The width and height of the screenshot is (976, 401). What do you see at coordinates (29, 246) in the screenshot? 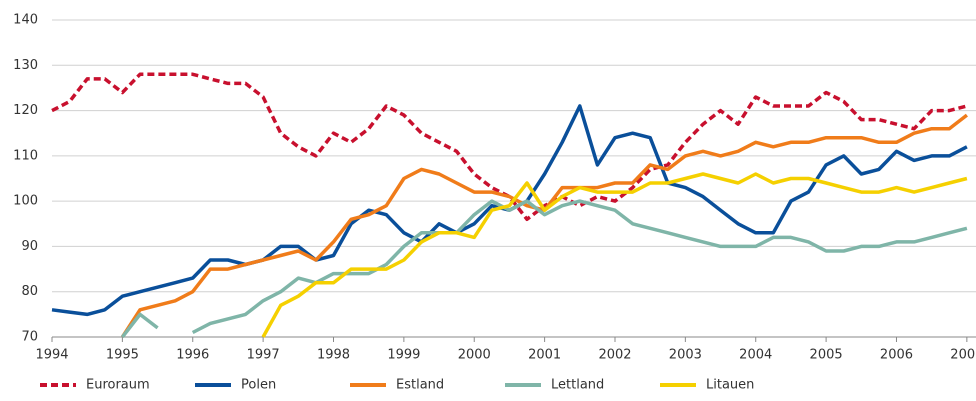
I see `y-tick-label: 90` at bounding box center [29, 246].